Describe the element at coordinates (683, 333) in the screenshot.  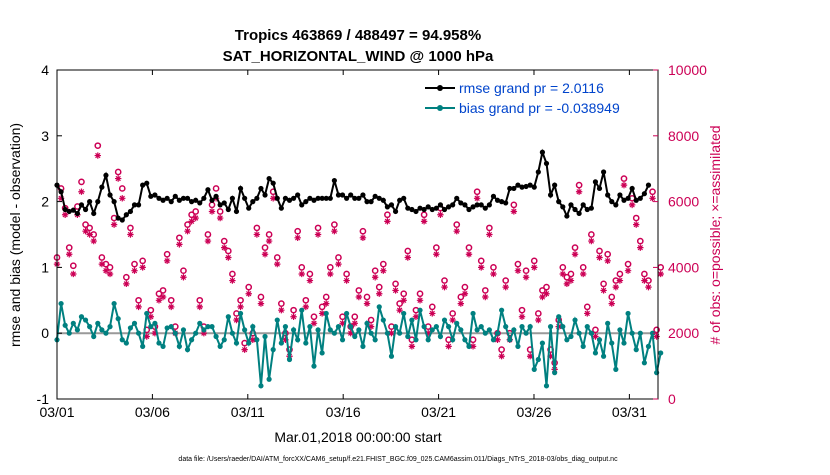
I see `y-right-tick-label: 2000` at that location.